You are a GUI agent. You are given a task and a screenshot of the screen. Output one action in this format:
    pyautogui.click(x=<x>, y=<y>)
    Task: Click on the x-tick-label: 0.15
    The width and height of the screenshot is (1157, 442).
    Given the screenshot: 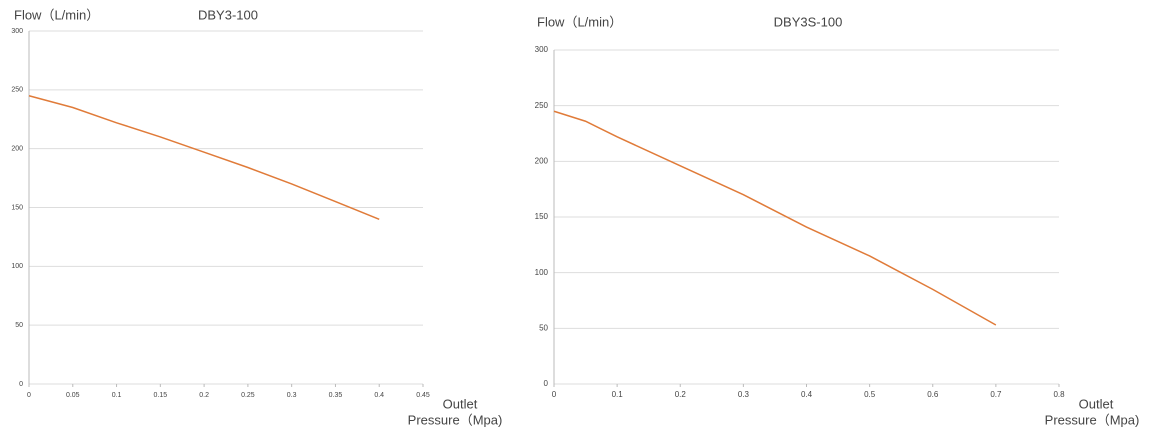 What is the action you would take?
    pyautogui.click(x=161, y=395)
    